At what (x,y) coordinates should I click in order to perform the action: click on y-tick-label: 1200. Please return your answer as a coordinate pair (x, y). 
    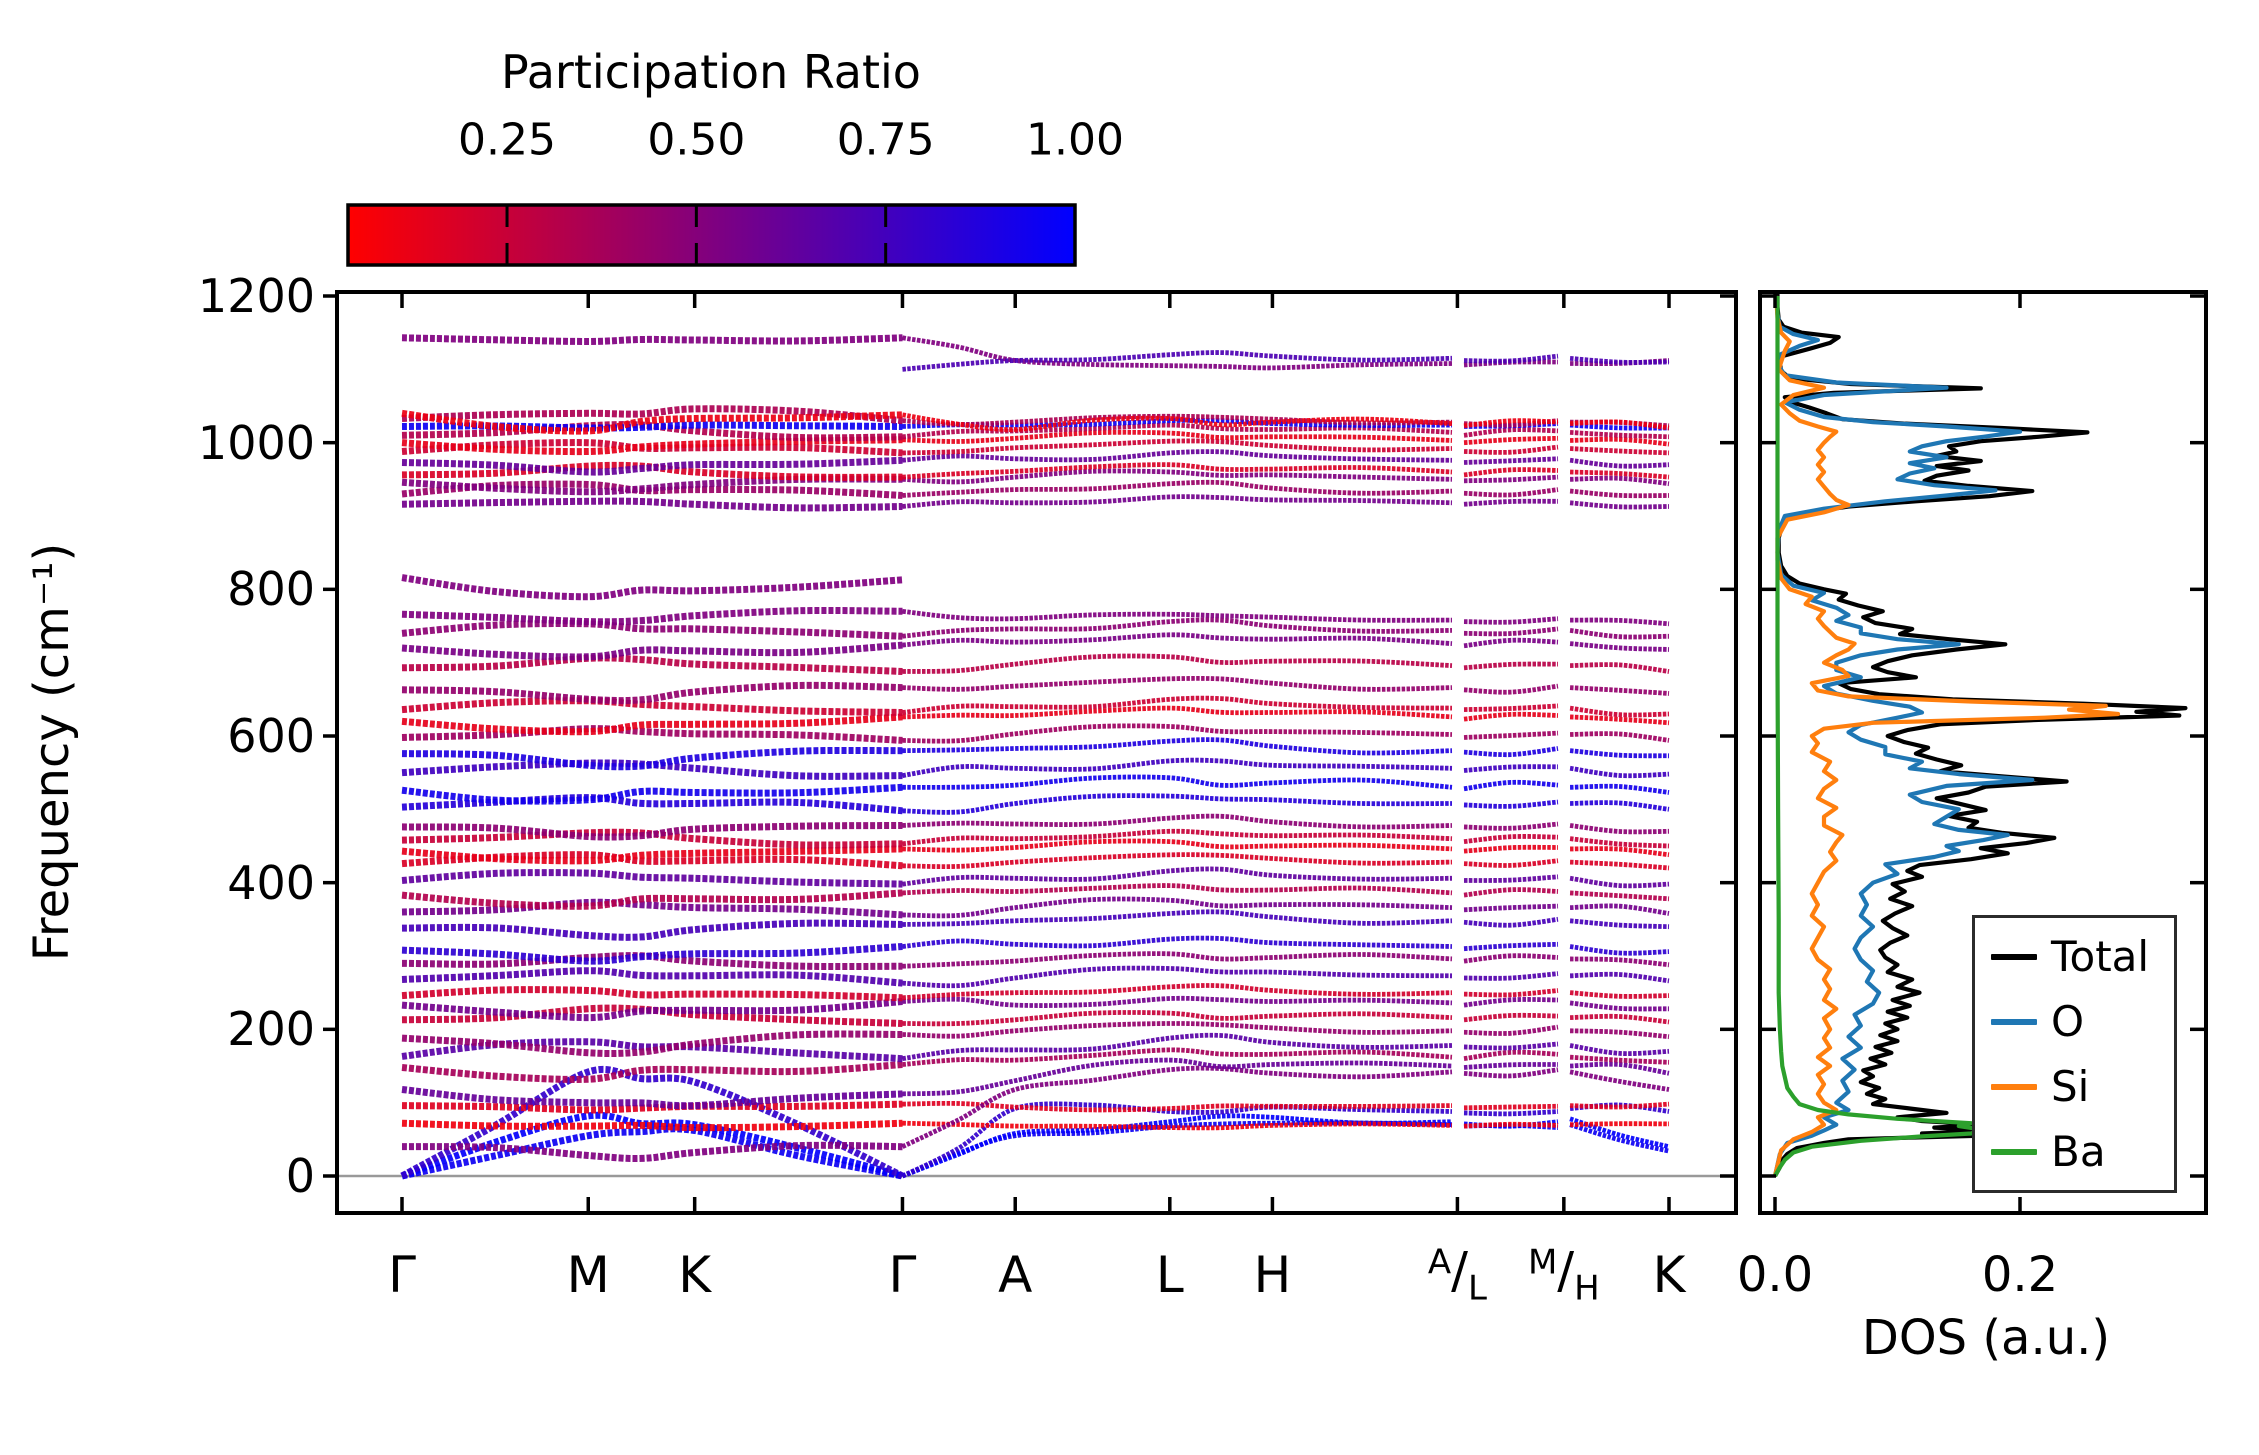
    Looking at the image, I should click on (256, 296).